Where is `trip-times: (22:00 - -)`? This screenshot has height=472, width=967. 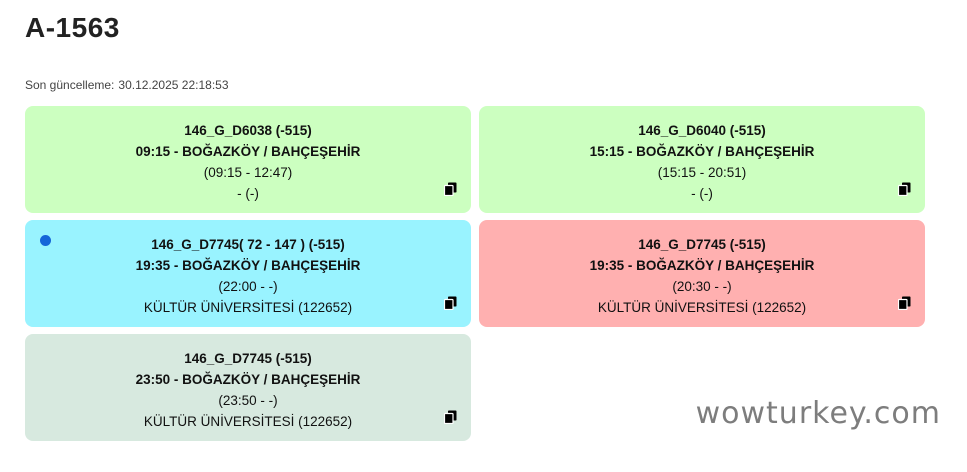 trip-times: (22:00 - -) is located at coordinates (248, 286).